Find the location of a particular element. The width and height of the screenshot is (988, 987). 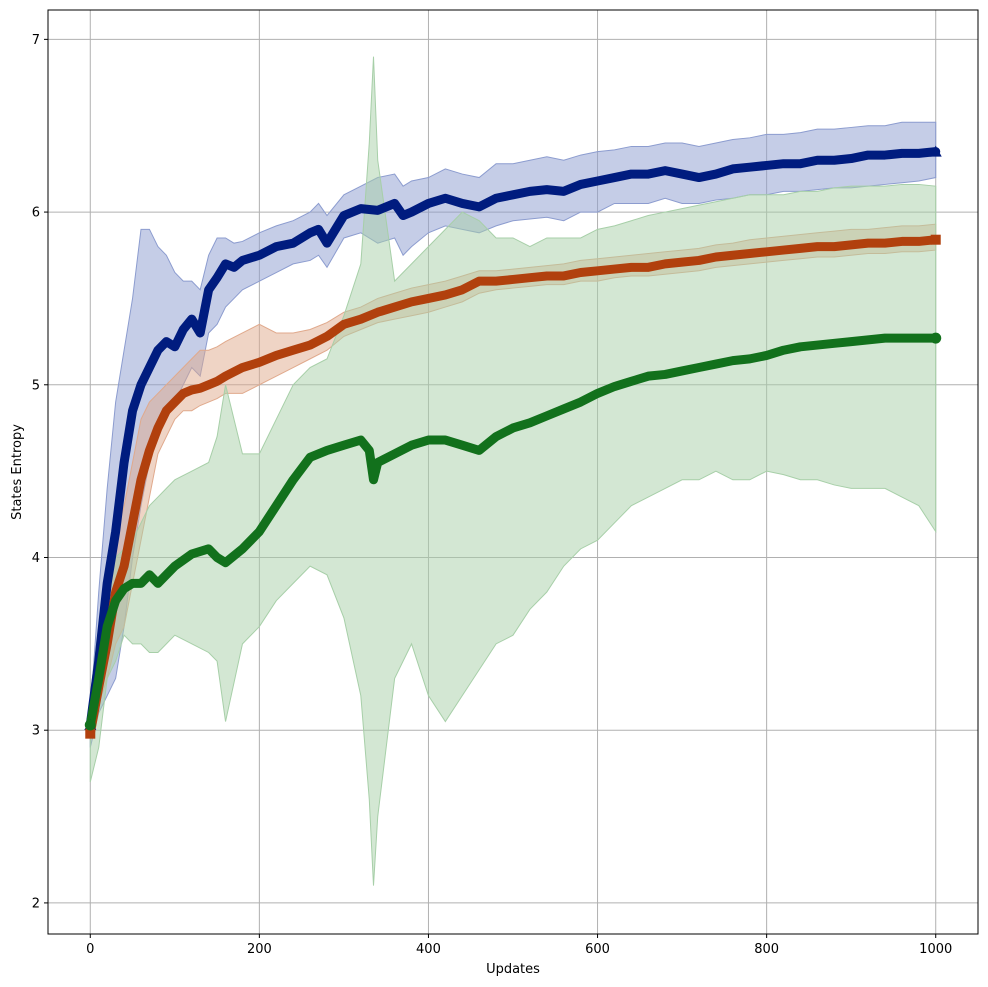

y-tick-label: 3 is located at coordinates (36, 731).